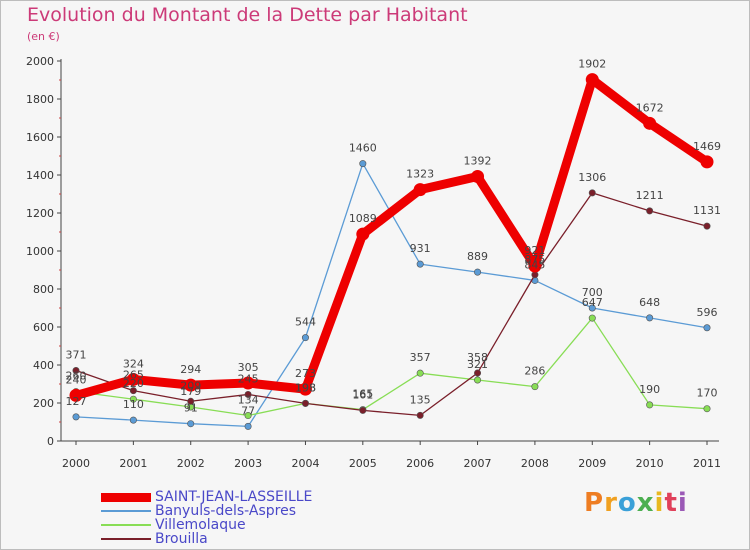  I want to click on data-label: 190, so click(649, 389).